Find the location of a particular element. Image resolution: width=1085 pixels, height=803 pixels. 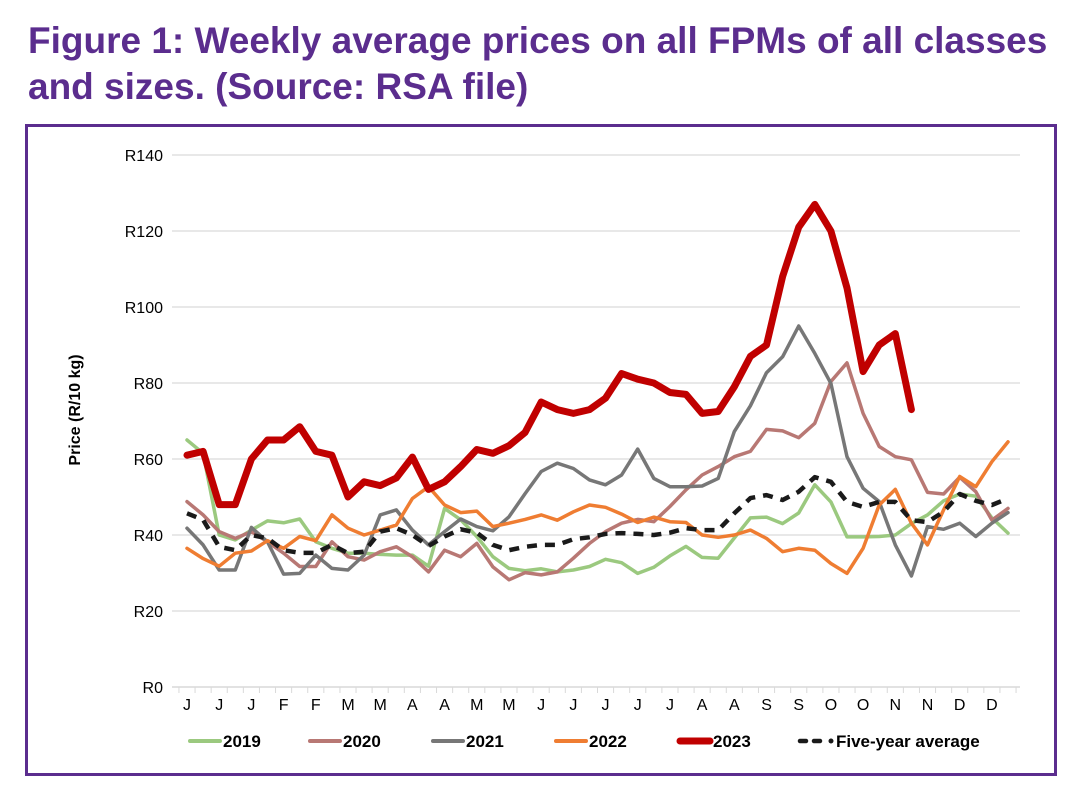

y-axis-ticks: R0 R20 R40 R60 R80 R100 R120 R140 is located at coordinates (144, 422).